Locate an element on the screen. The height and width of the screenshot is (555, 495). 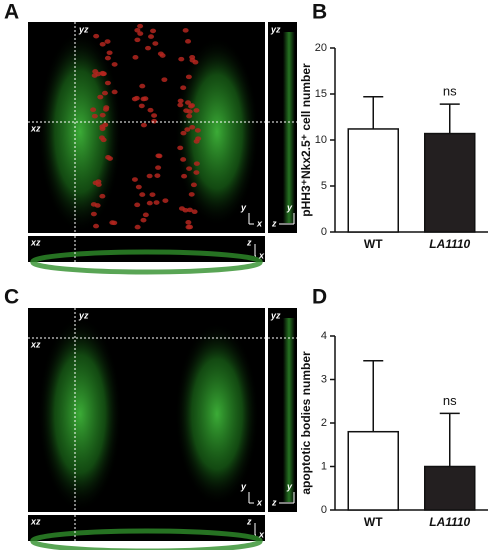
y-tick-label: 4 is located at coordinates (324, 336).